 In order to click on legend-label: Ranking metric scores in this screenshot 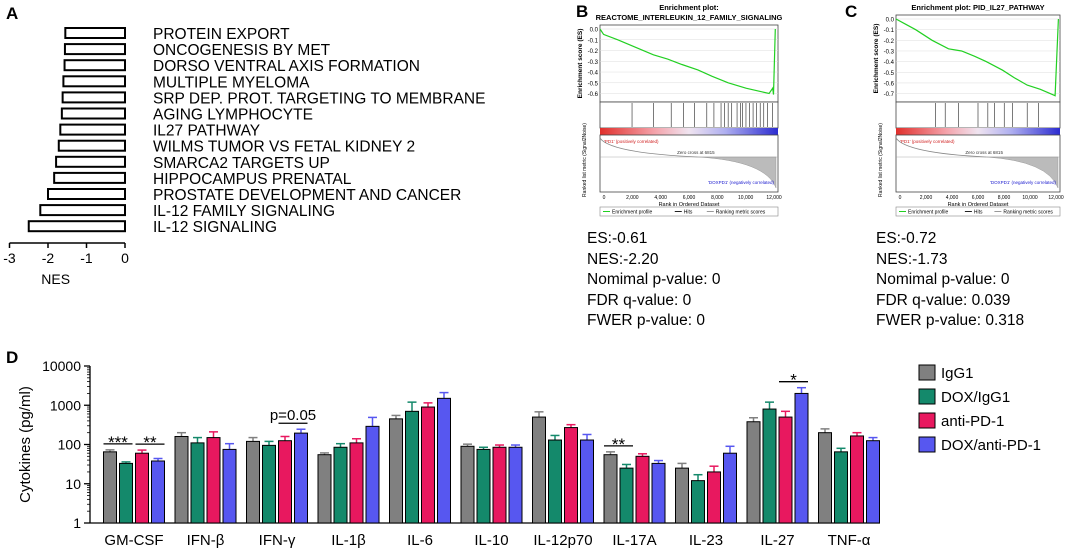, I will do `click(1028, 213)`.